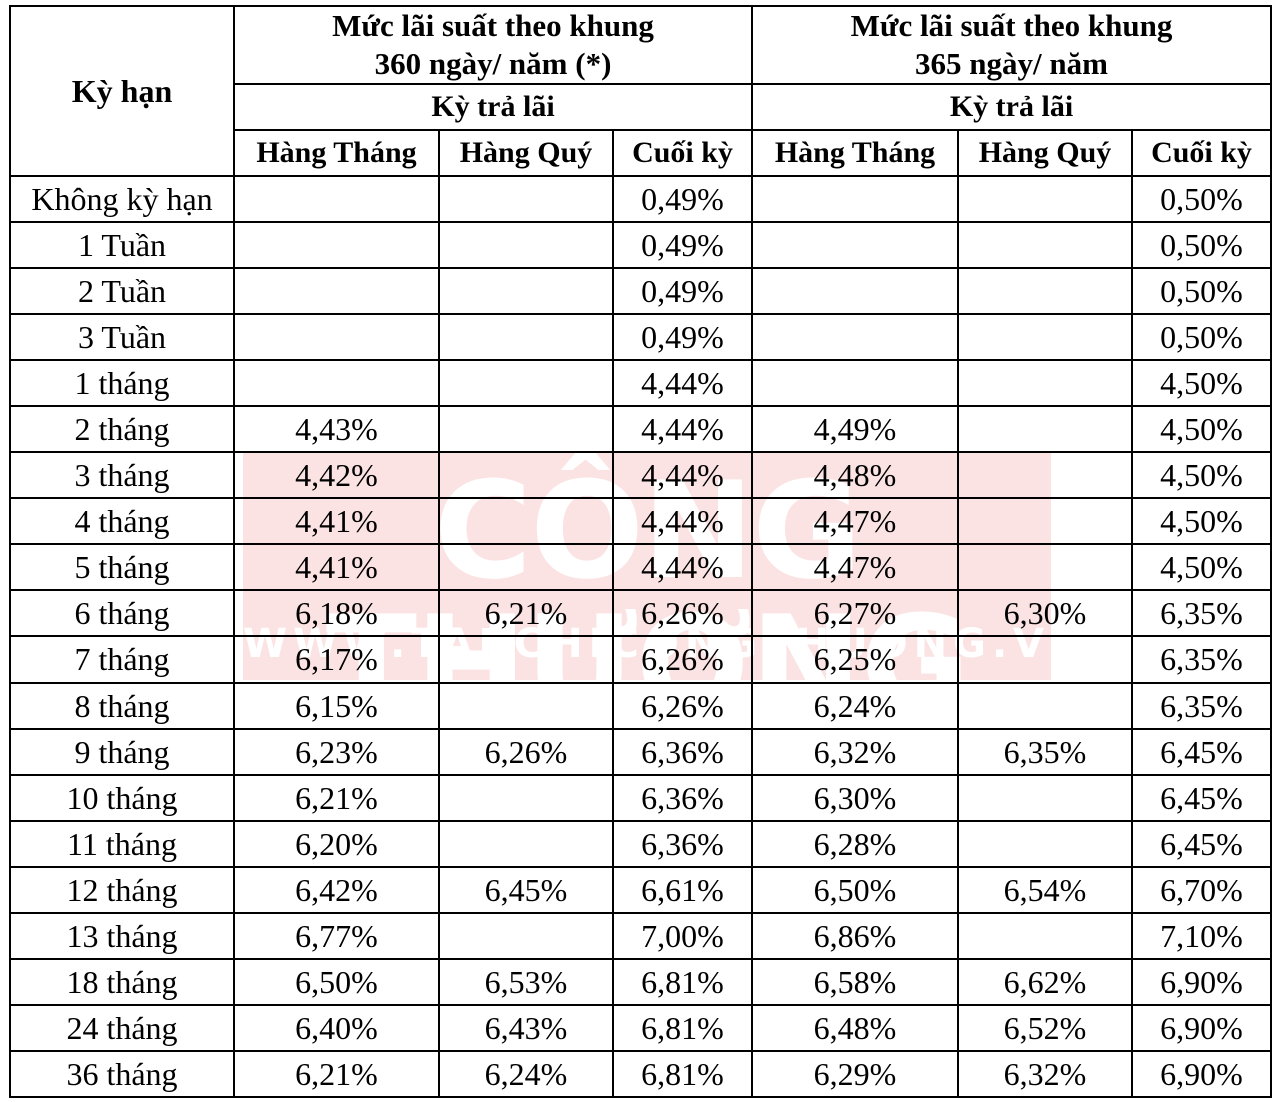  What do you see at coordinates (855, 751) in the screenshot?
I see `rate-cell-monthly-365: 6,32%` at bounding box center [855, 751].